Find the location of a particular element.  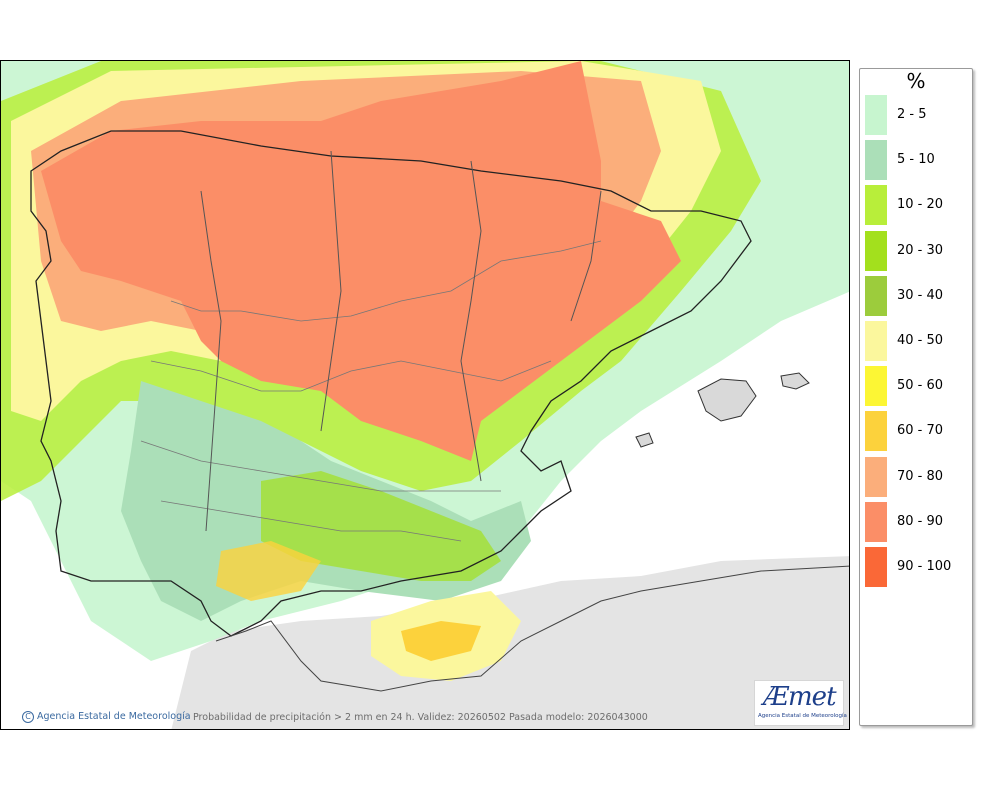

legend-unit: % is located at coordinates (916, 81).